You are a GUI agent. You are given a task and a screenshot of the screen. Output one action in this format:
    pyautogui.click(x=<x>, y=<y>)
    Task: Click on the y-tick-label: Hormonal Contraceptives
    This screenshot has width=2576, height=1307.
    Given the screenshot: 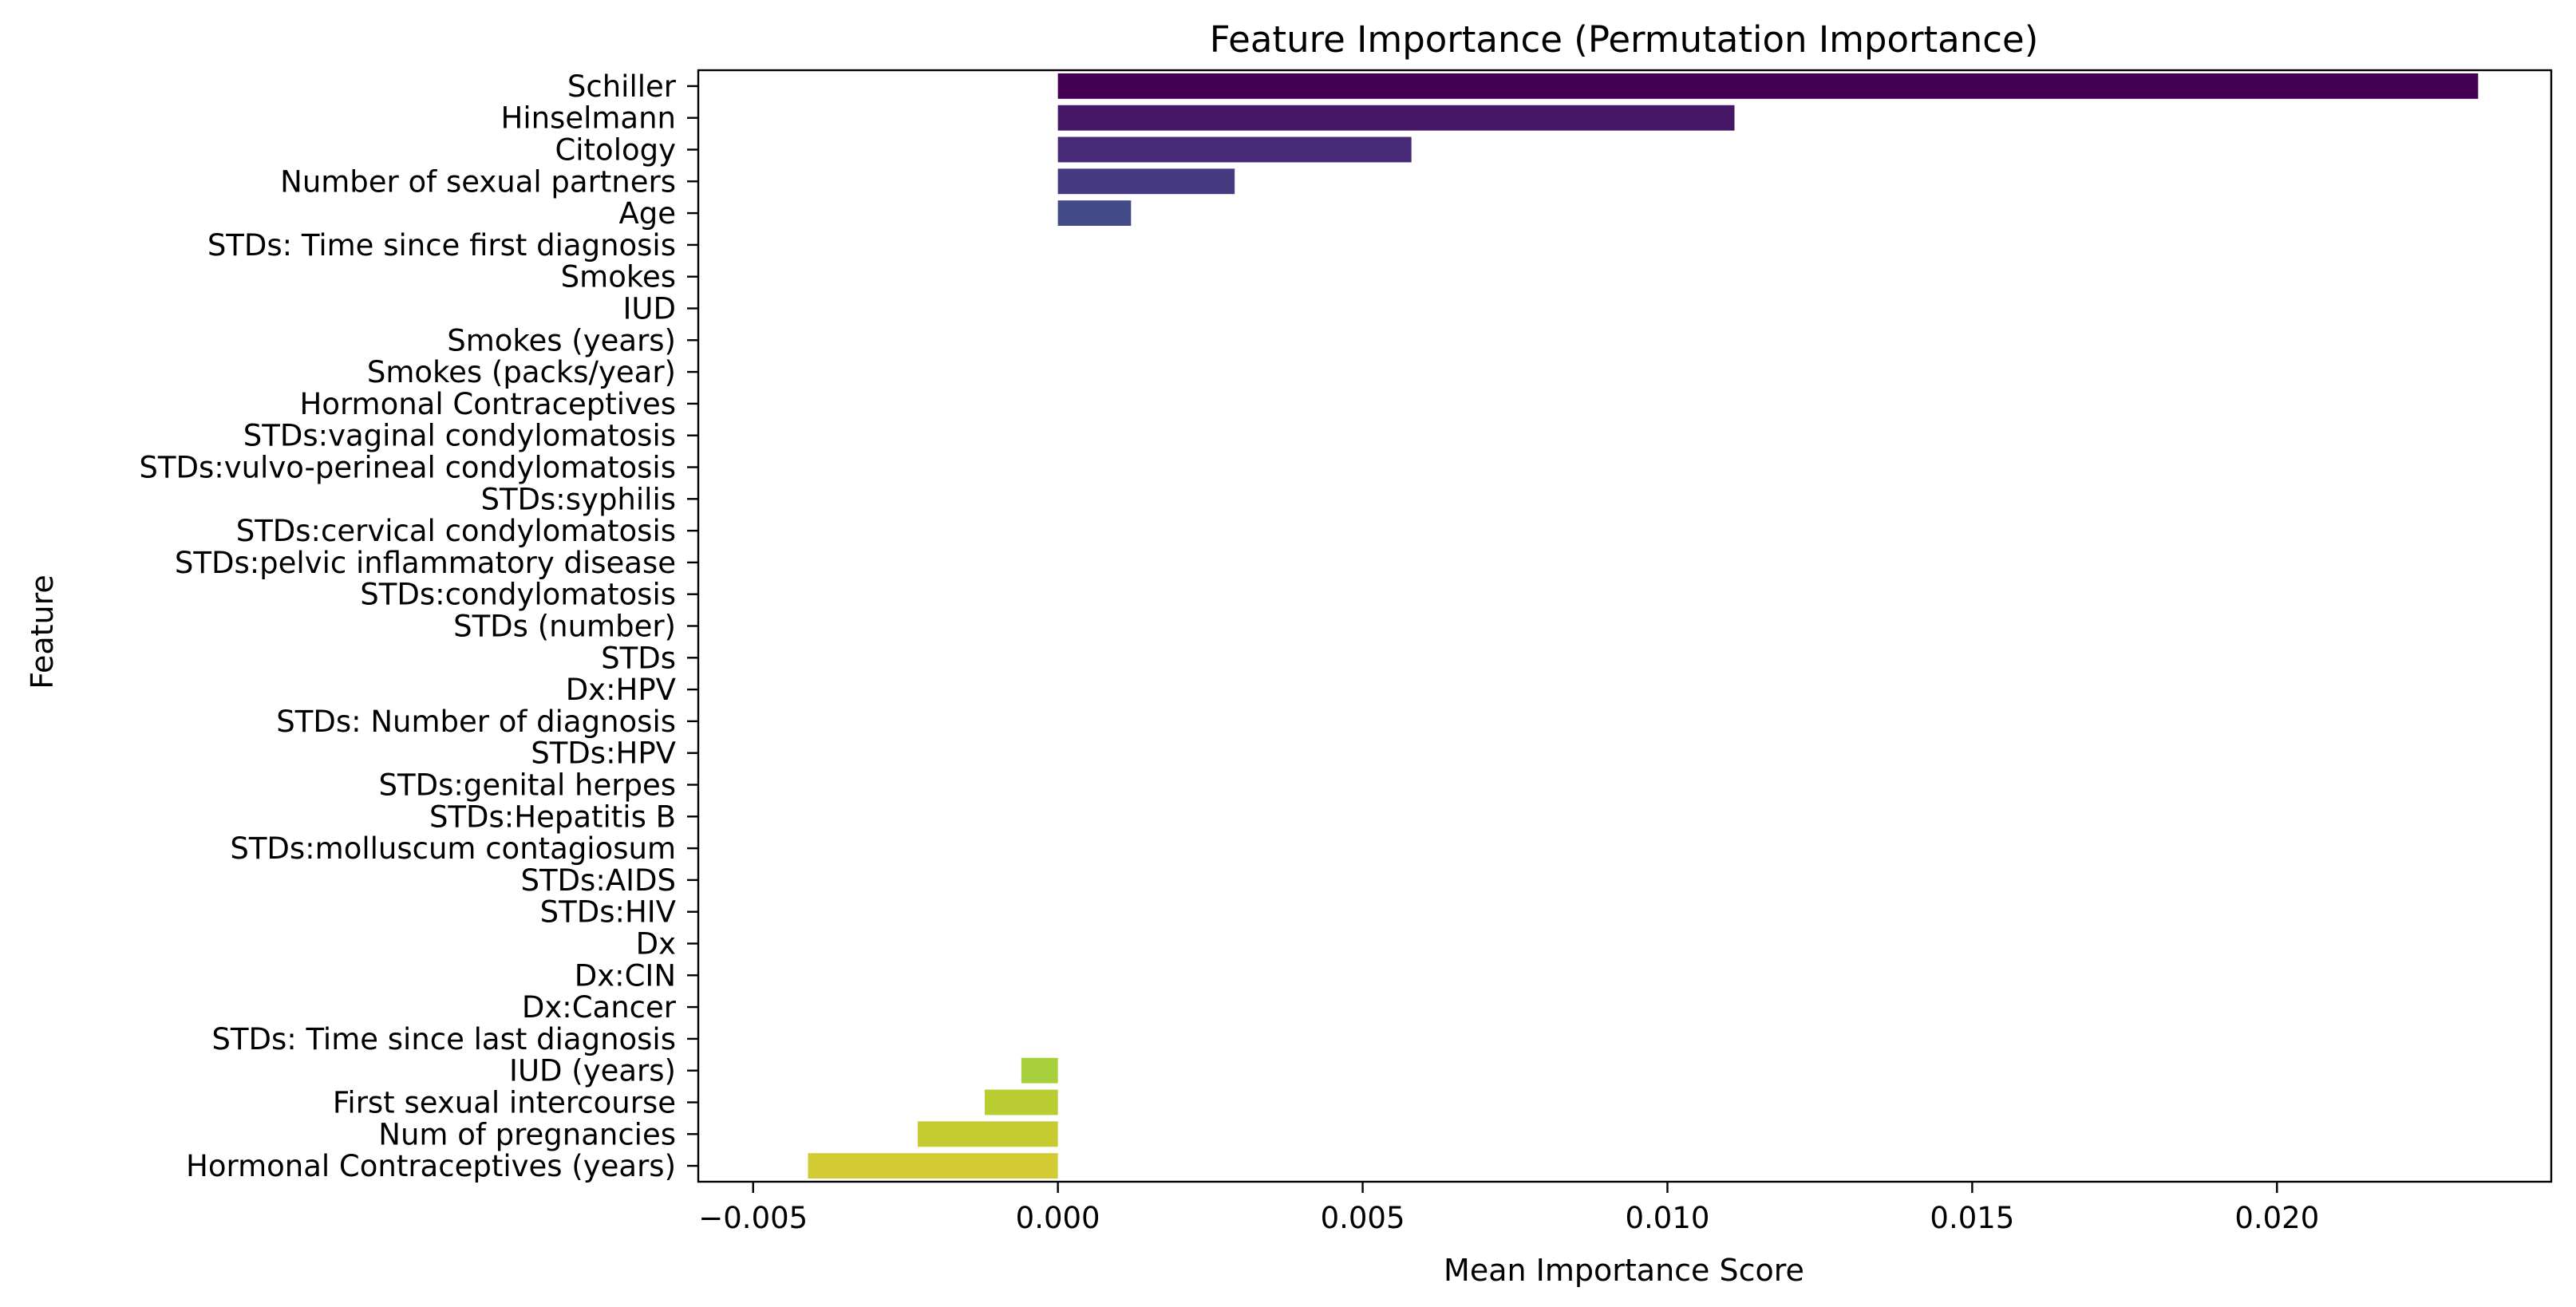 What is the action you would take?
    pyautogui.click(x=488, y=404)
    